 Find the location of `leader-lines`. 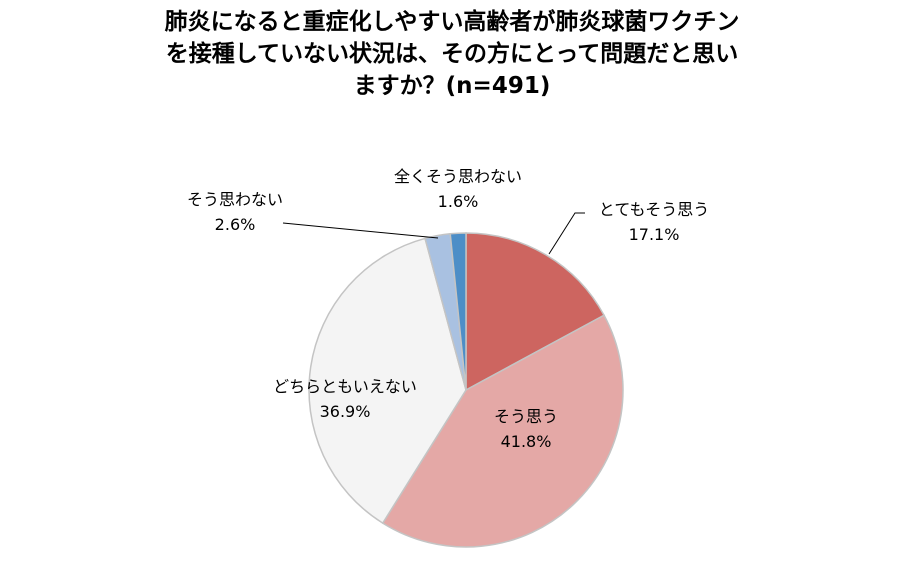

leader-lines is located at coordinates (433, 233).